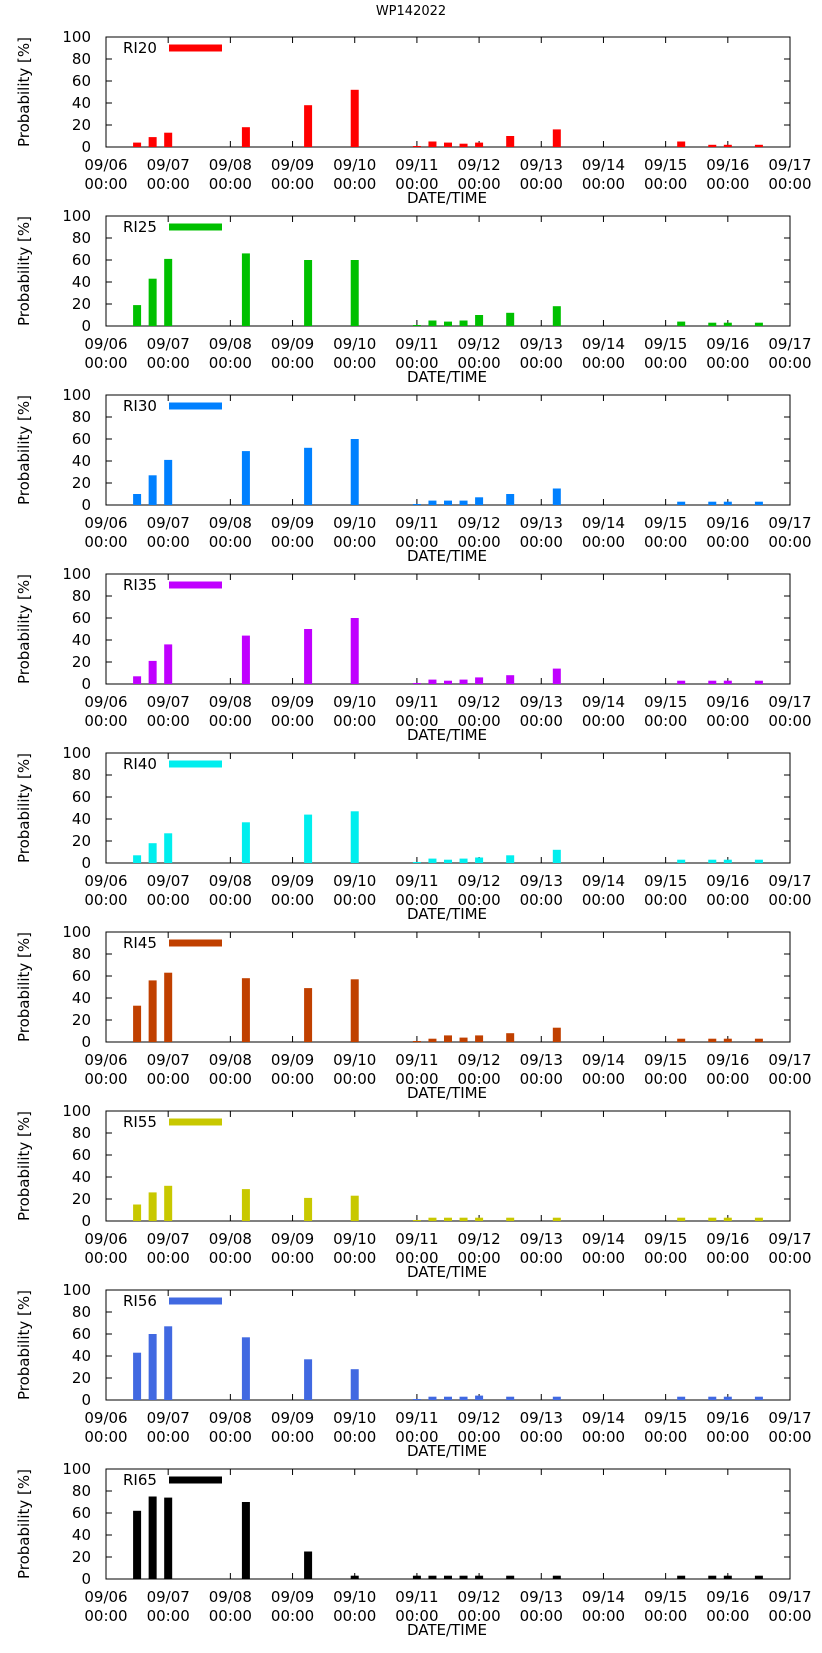 This screenshot has height=1653, width=822. I want to click on x-tick-date-label: 09/08, so click(230, 344).